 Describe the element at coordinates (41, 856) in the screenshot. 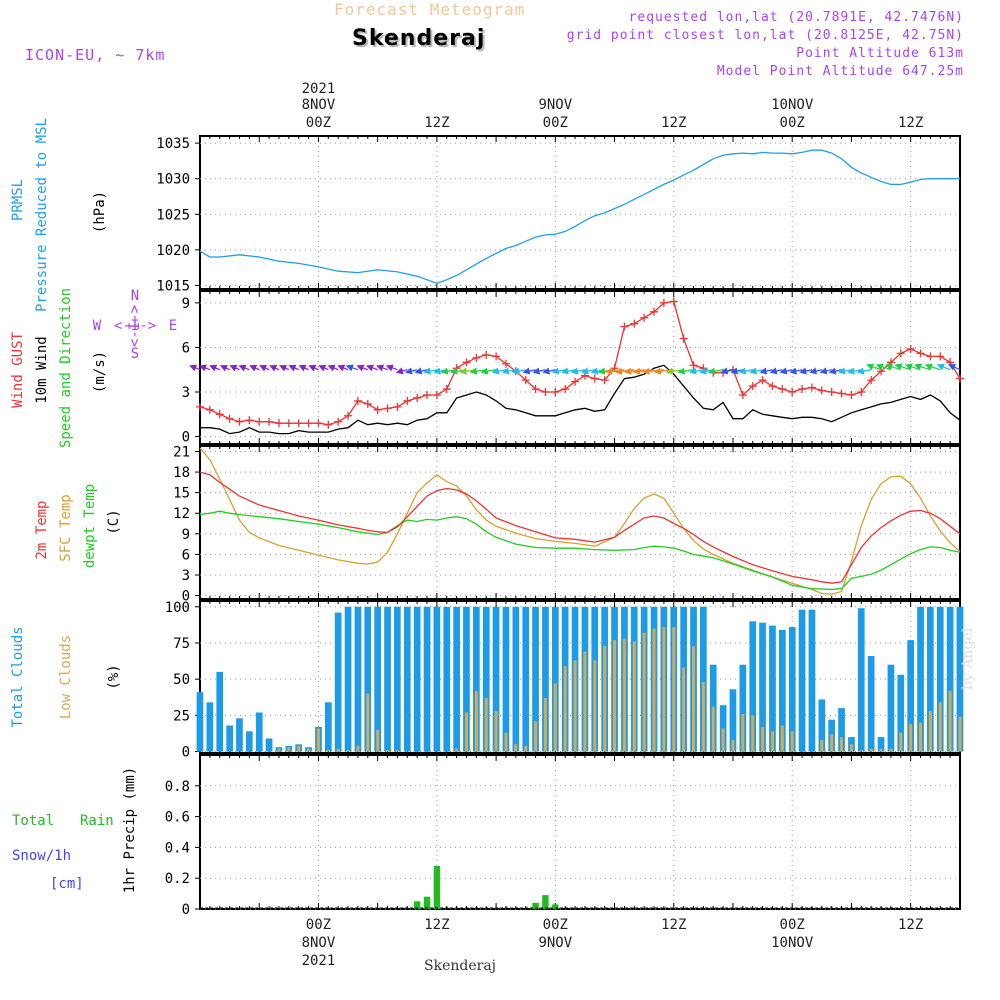

I see `precip-snow-label: Snow/1h` at that location.